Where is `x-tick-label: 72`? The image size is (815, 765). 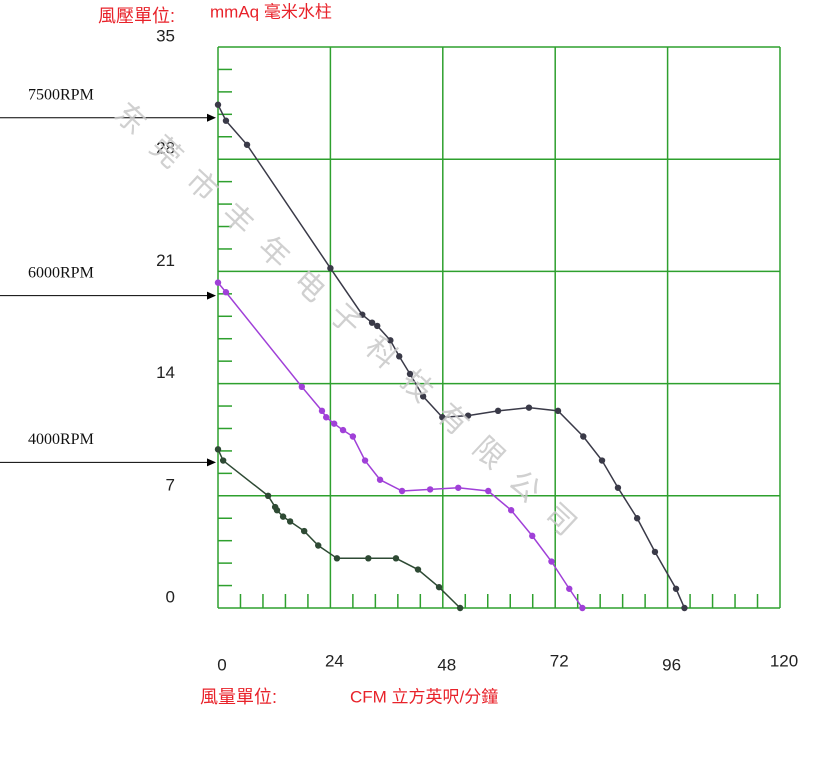
x-tick-label: 72 is located at coordinates (559, 660).